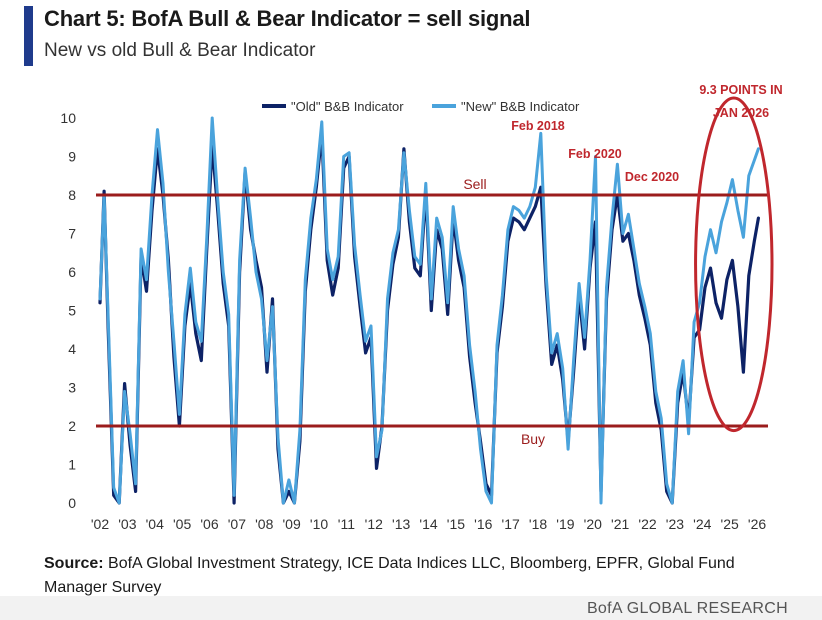  What do you see at coordinates (72, 311) in the screenshot?
I see `y-tick-label: 5` at bounding box center [72, 311].